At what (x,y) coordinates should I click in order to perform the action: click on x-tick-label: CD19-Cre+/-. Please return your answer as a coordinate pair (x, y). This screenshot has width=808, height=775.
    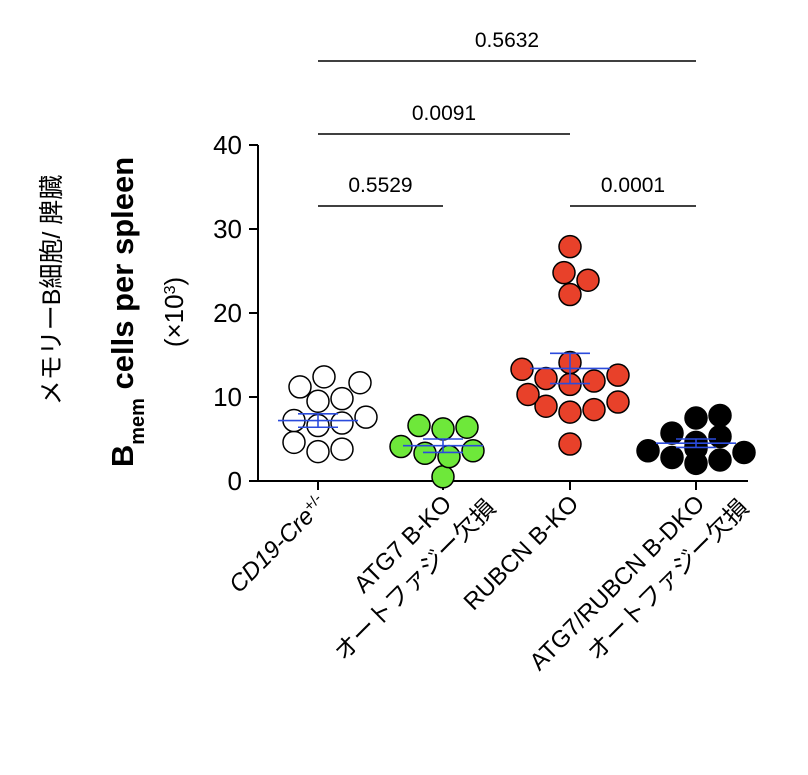
    Looking at the image, I should click on (278, 544).